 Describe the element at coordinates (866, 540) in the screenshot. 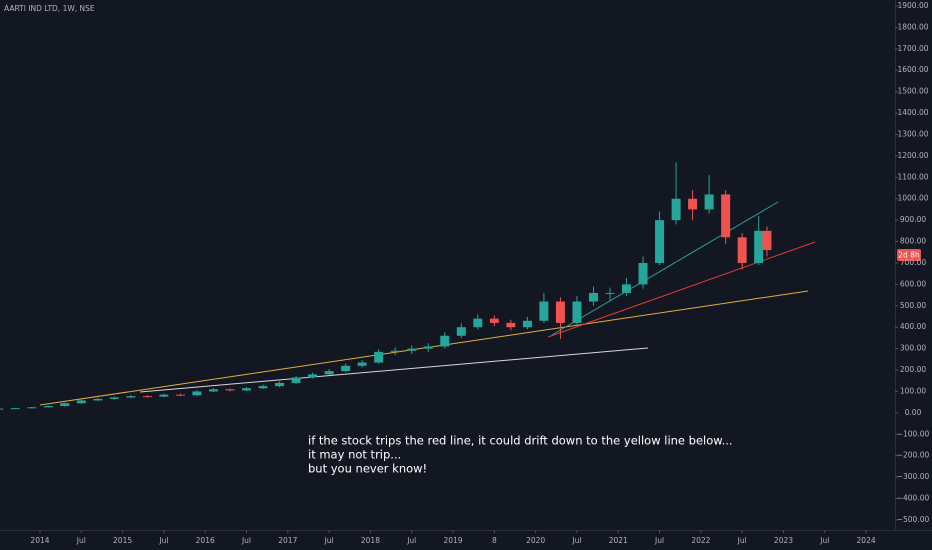

I see `x-tick-label: 2024` at that location.